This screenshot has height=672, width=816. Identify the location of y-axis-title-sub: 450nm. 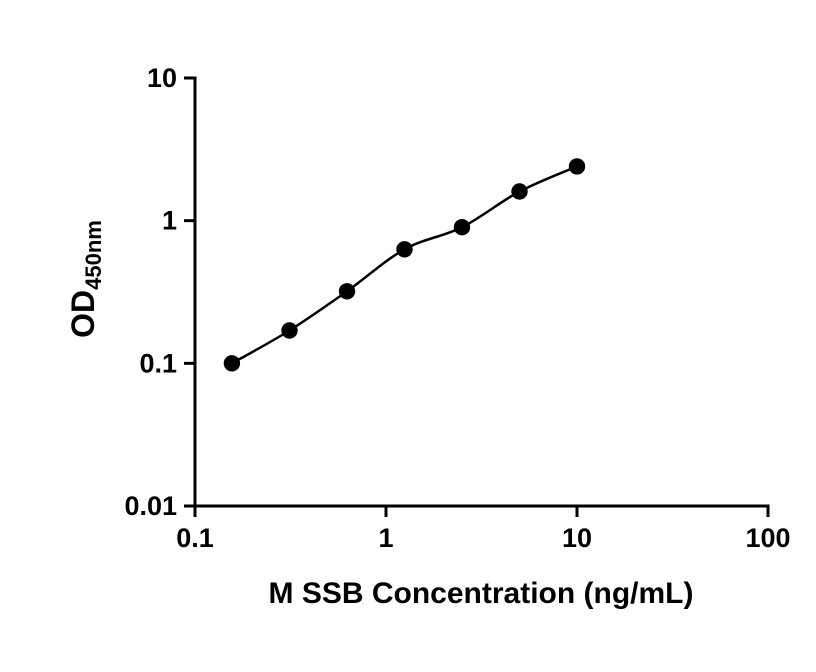
(93, 255).